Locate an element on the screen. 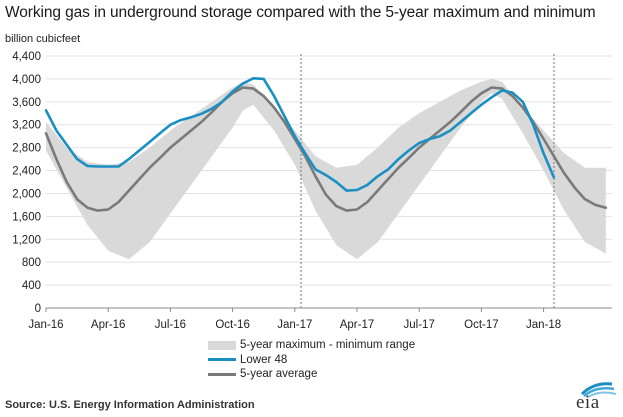 Image resolution: width=623 pixels, height=417 pixels. y-tick-label: 2,000 is located at coordinates (26, 194).